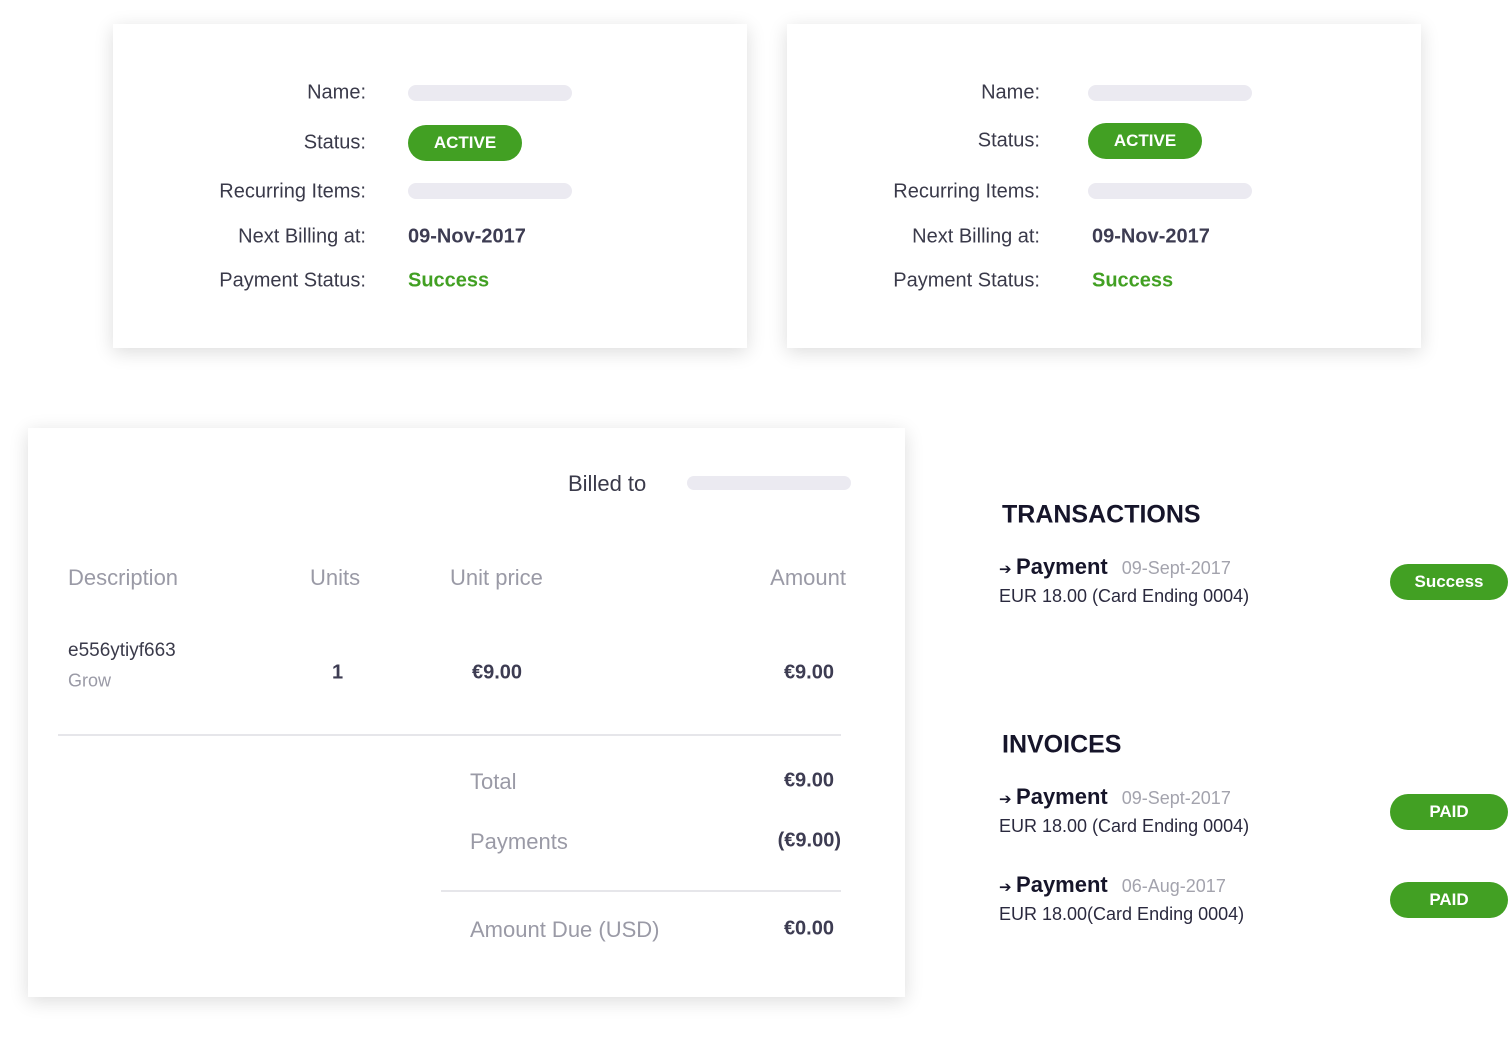  I want to click on transactions-title: TRANSACTIONS, so click(1101, 514).